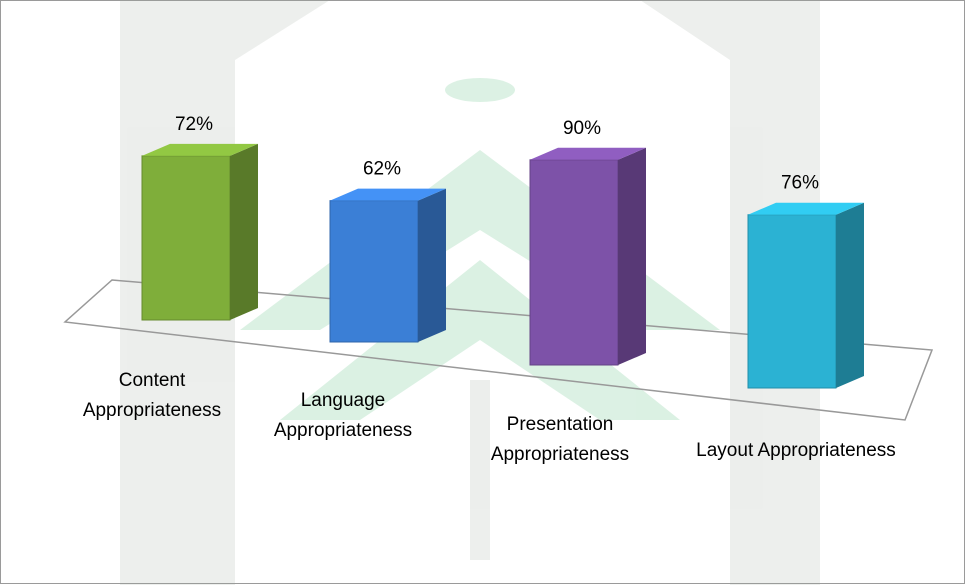 The width and height of the screenshot is (966, 585). Describe the element at coordinates (152, 395) in the screenshot. I see `category-label: Content Appropriateness` at that location.